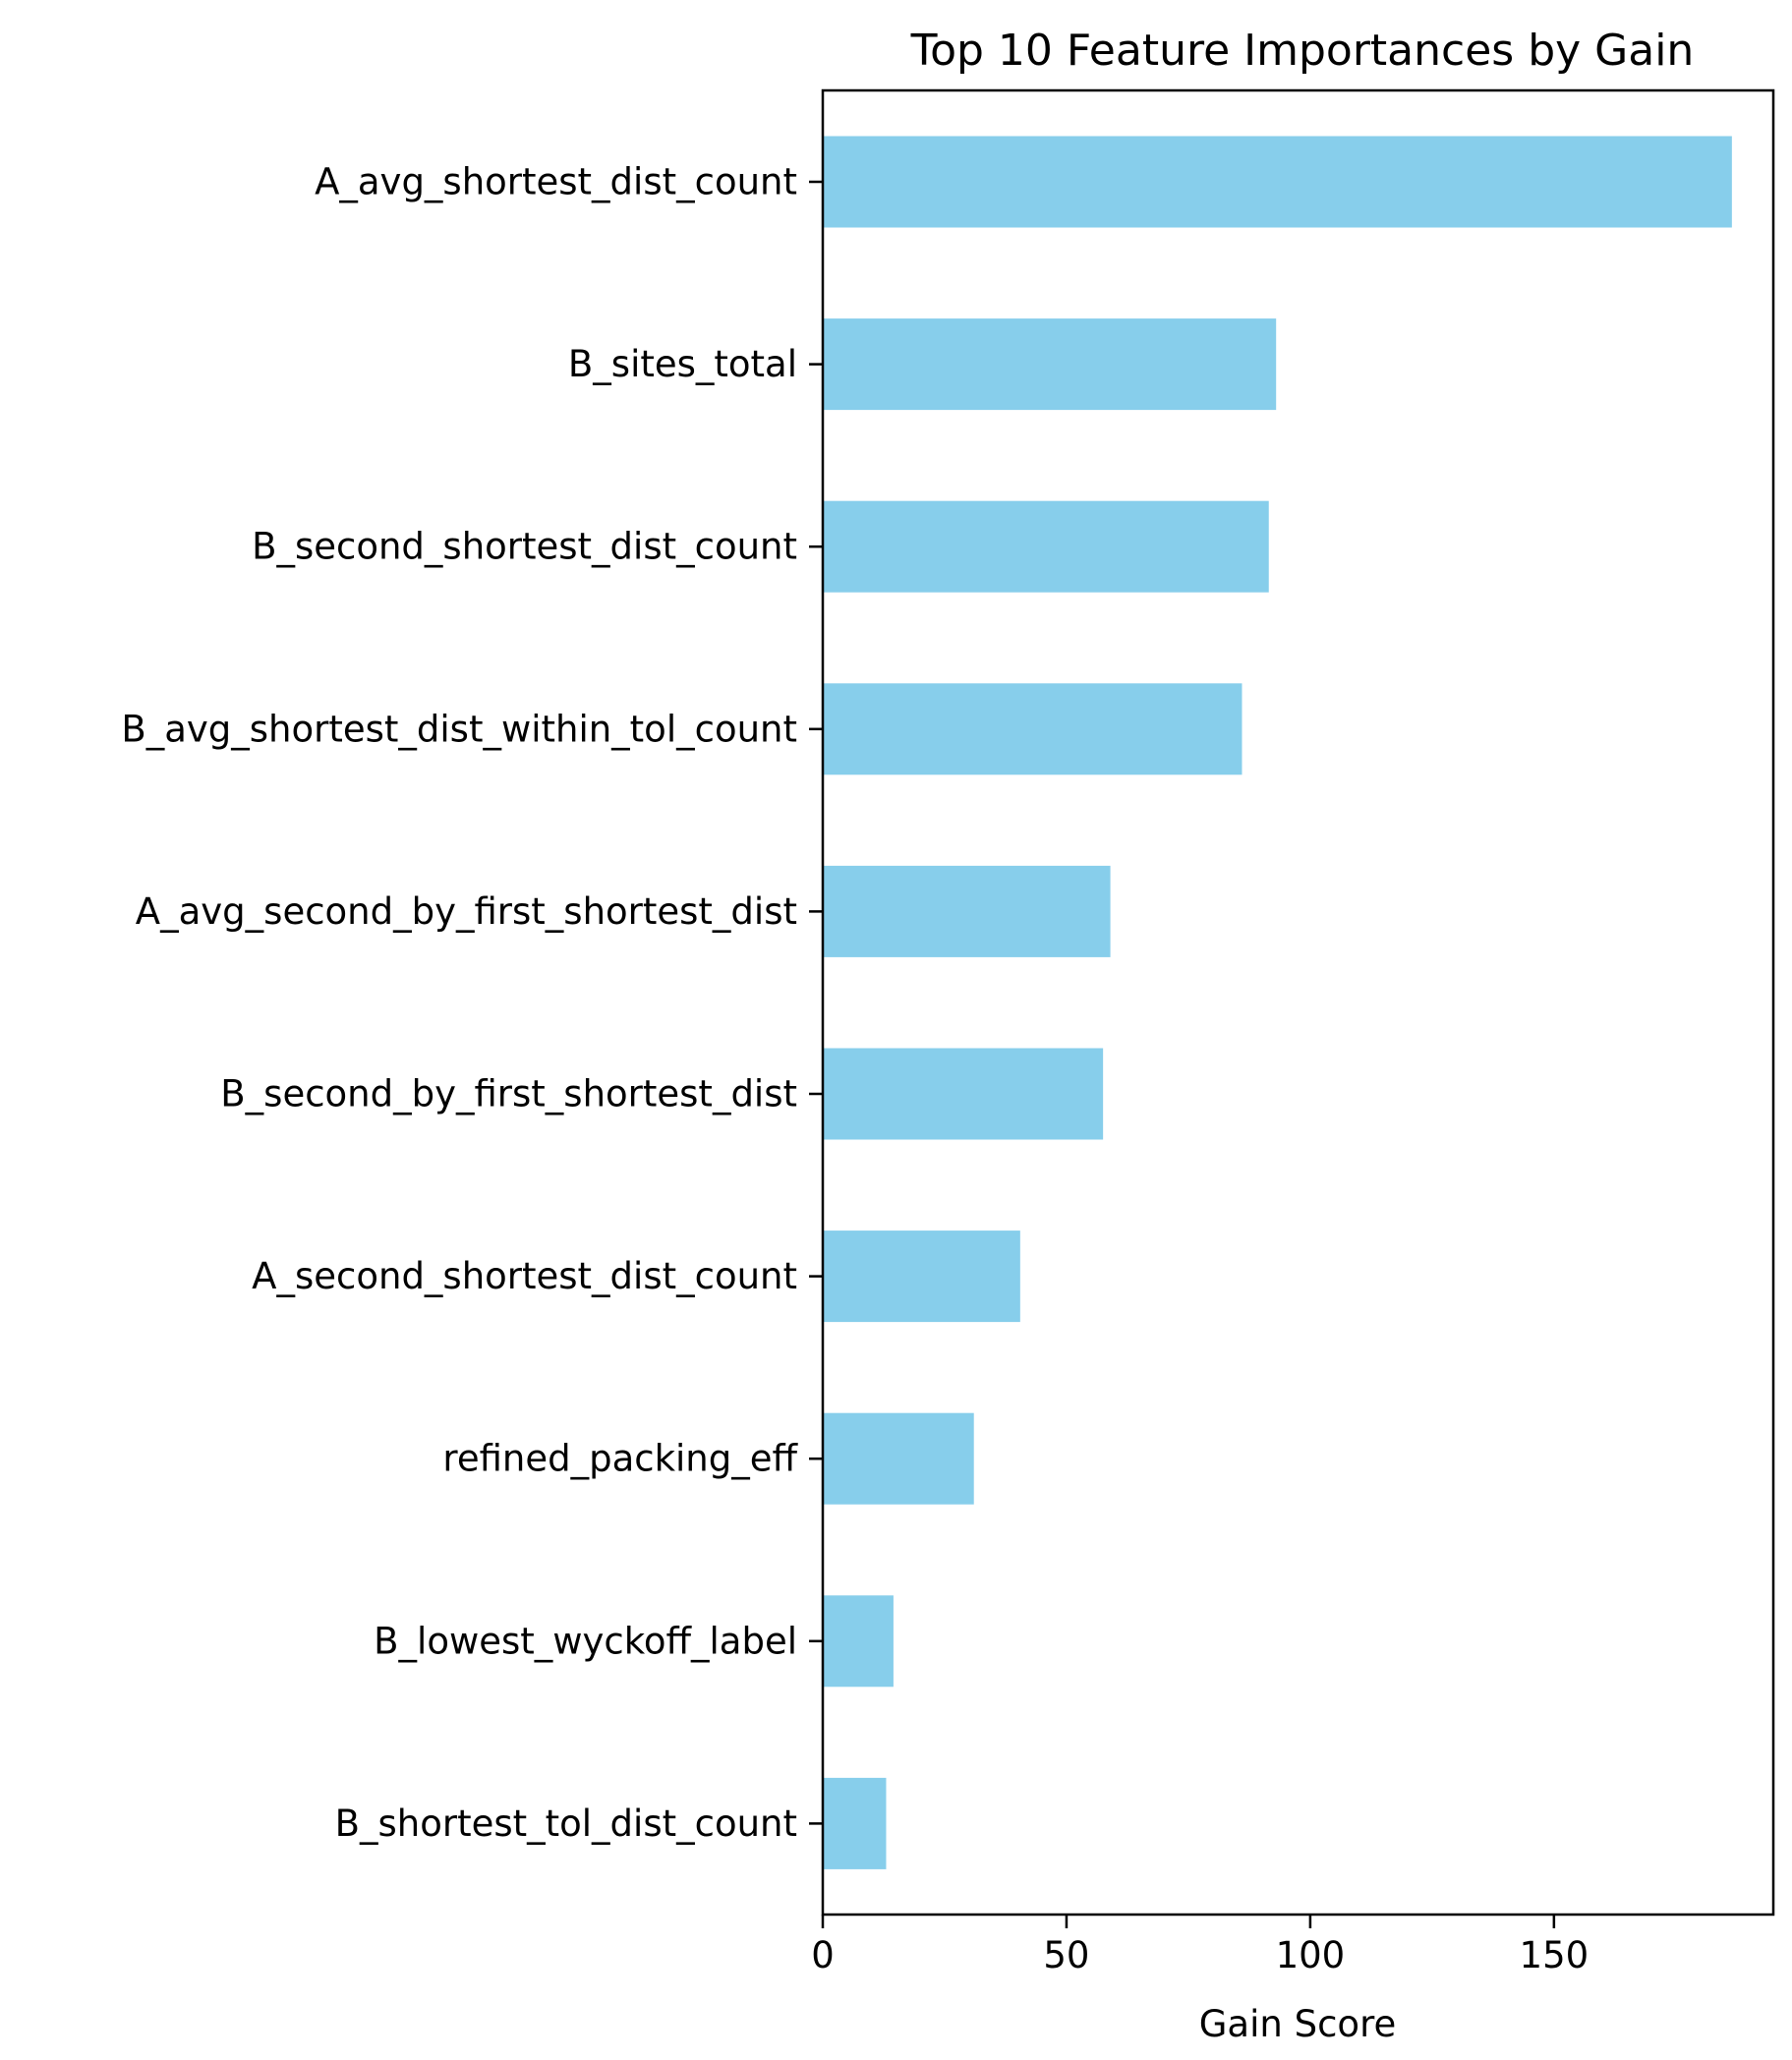  I want to click on y-tick-label: B_second_shortest_dist_count, so click(524, 547).